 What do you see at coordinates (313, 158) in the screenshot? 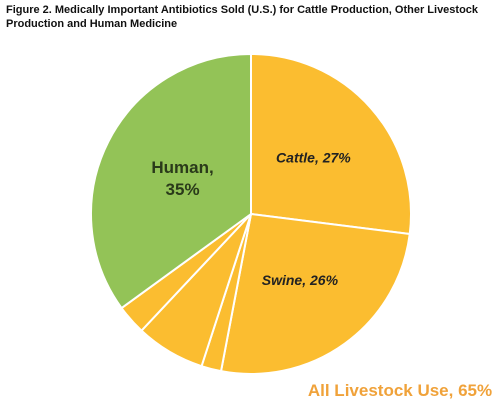
I see `data-label: Cattle, 27%` at bounding box center [313, 158].